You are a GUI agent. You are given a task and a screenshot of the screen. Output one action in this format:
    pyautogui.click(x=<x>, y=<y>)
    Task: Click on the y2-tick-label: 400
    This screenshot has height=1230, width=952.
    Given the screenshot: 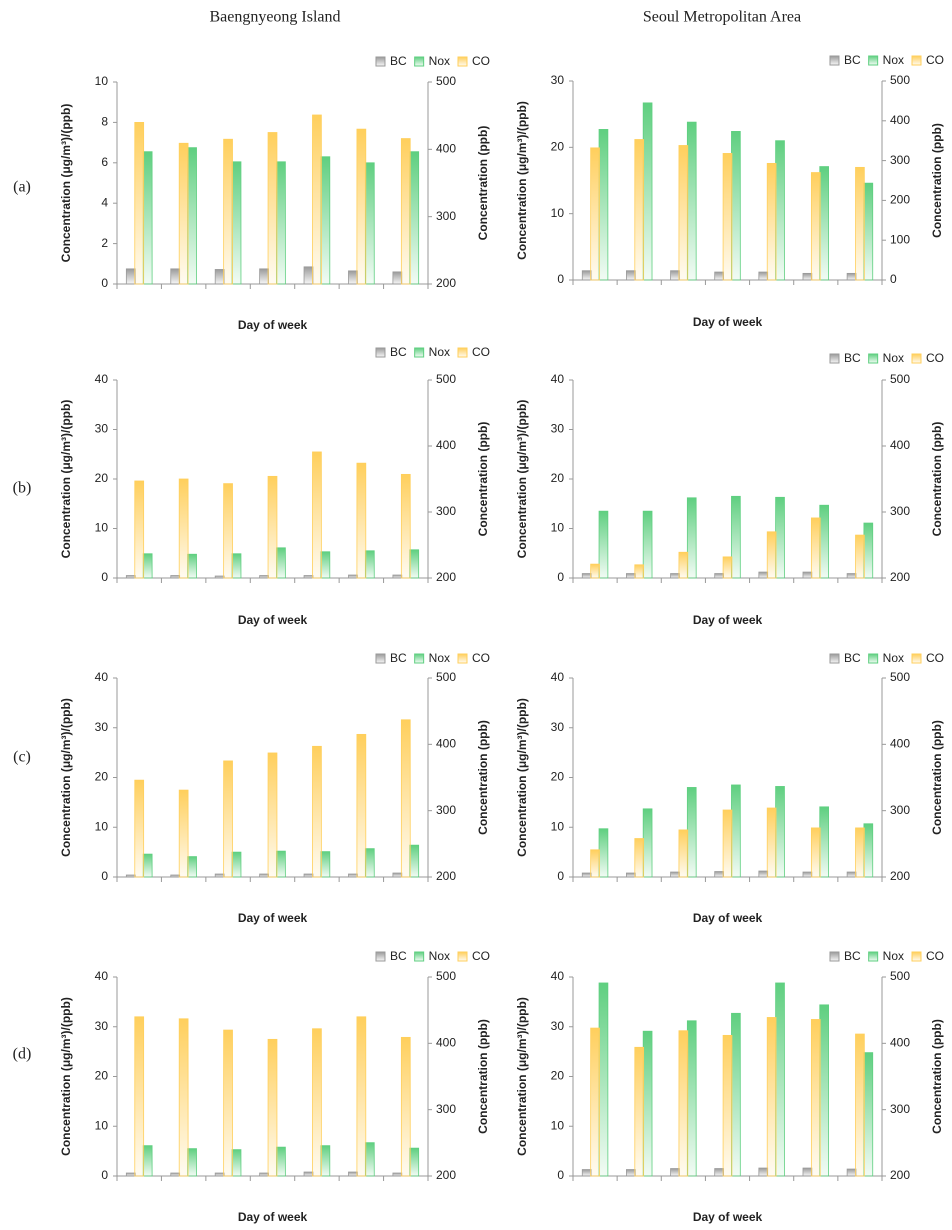 What is the action you would take?
    pyautogui.click(x=446, y=445)
    